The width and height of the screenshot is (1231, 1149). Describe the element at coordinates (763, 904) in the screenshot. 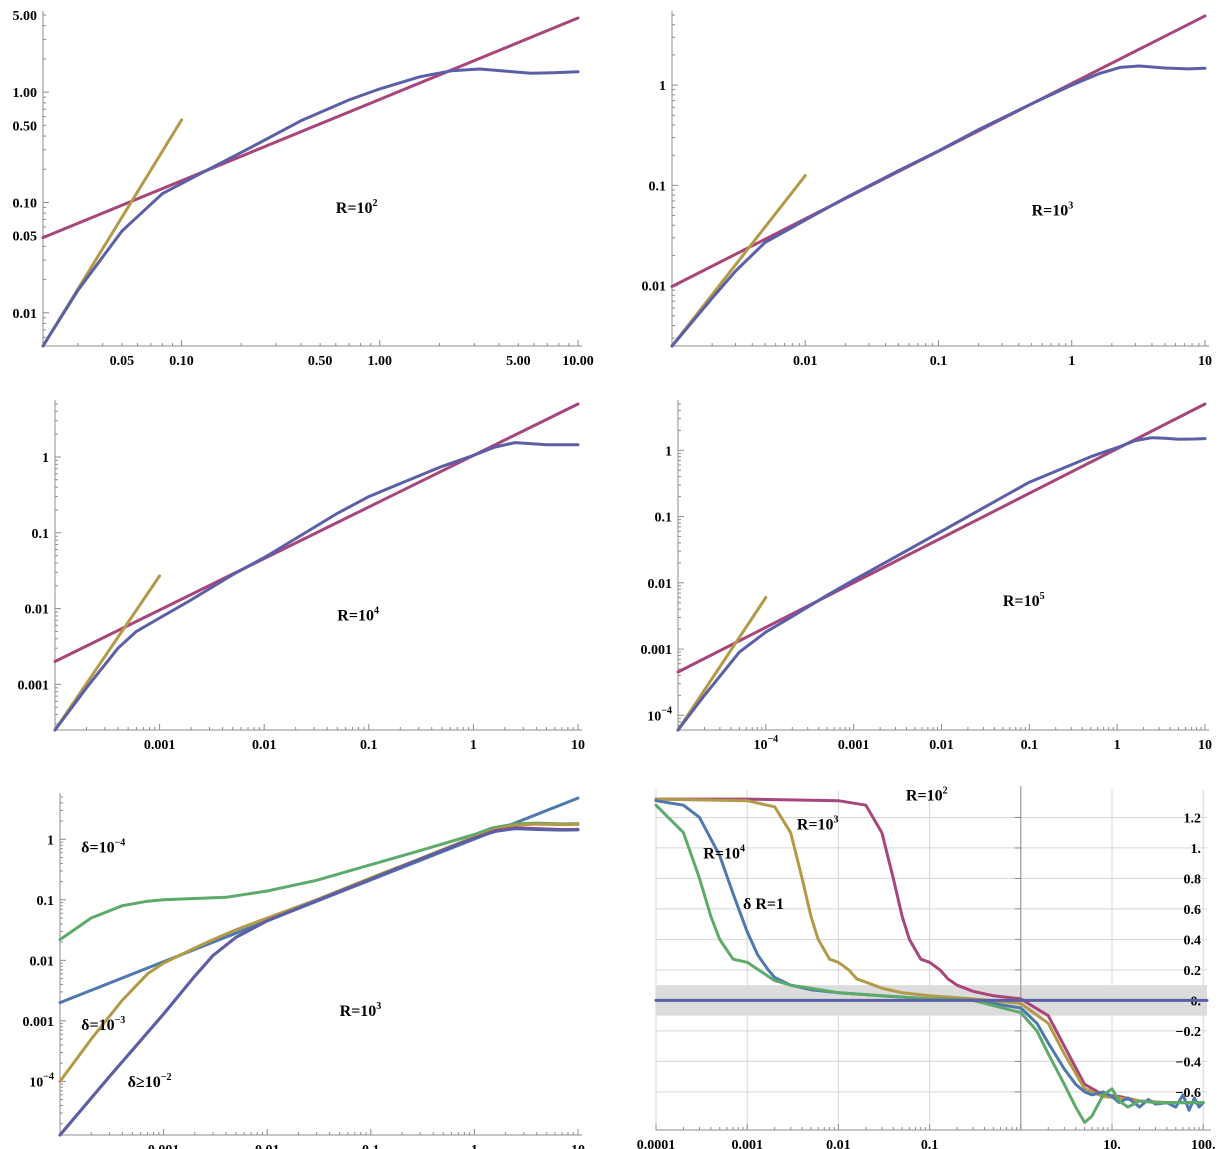

I see `annotation-label: δ R=1` at that location.